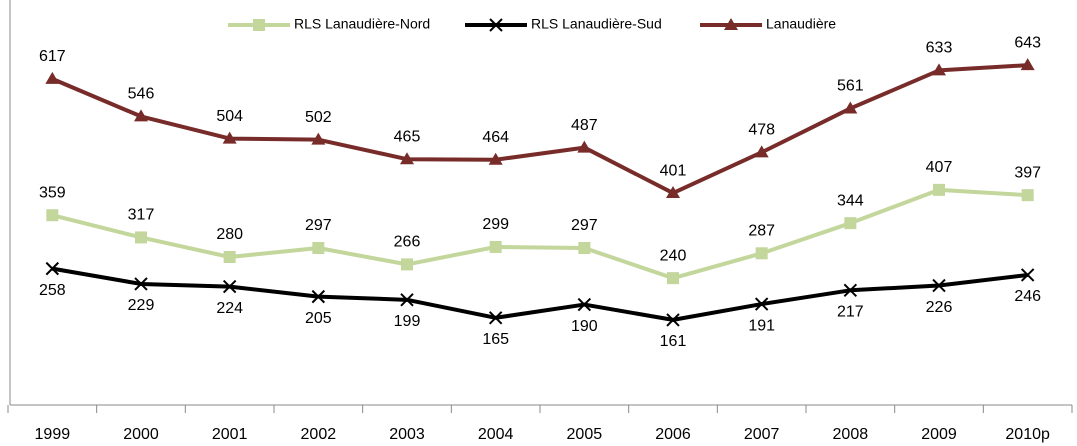 This screenshot has width=1077, height=446. Describe the element at coordinates (362, 24) in the screenshot. I see `legend-label: RLS Lanaudière-Nord` at that location.